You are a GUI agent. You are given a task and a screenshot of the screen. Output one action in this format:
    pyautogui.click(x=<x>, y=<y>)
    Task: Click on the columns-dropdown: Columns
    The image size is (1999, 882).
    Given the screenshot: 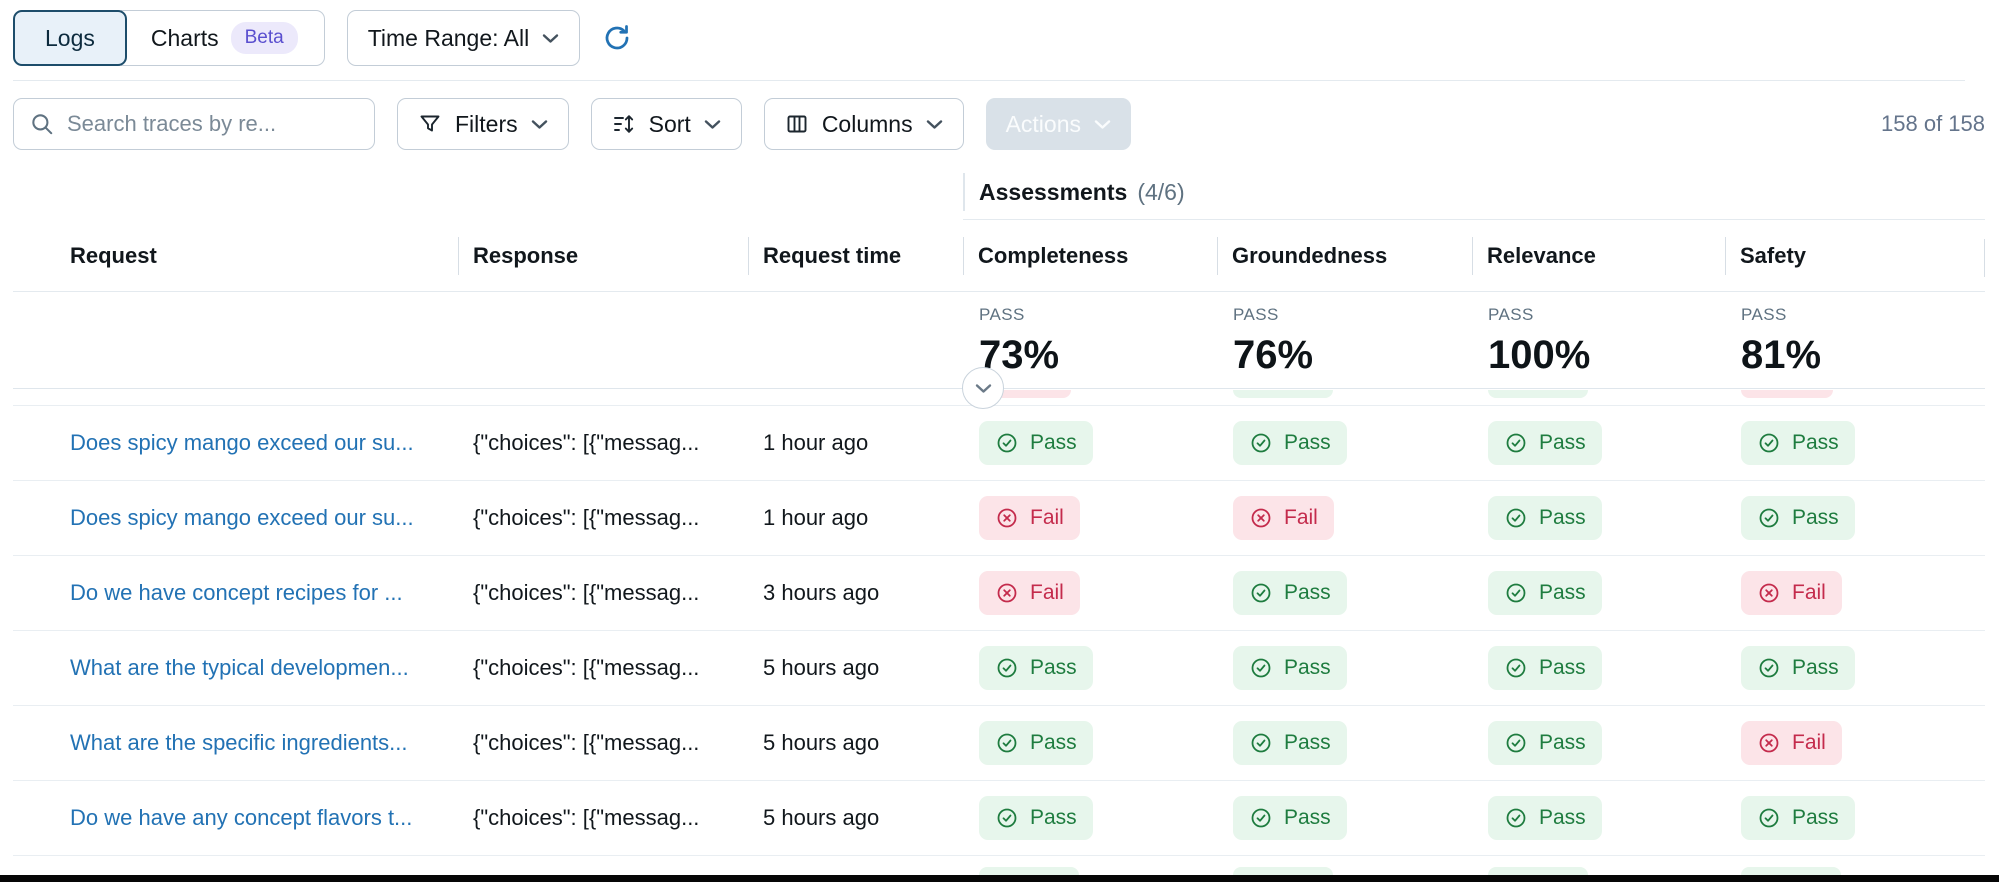 What is the action you would take?
    pyautogui.click(x=863, y=124)
    